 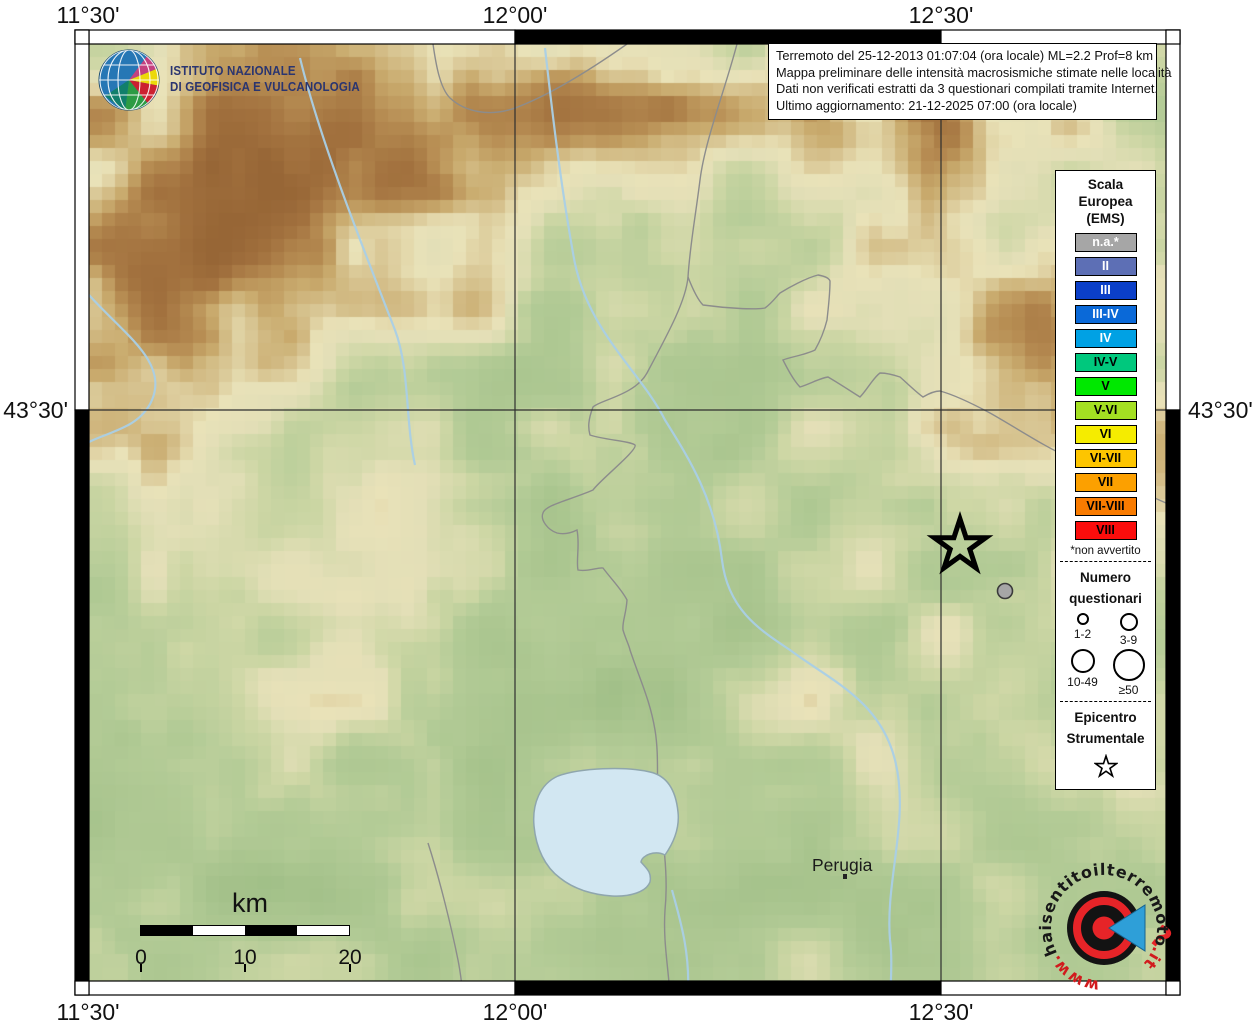 I want to click on questionnaire-size-item: 10-49, so click(x=1083, y=672).